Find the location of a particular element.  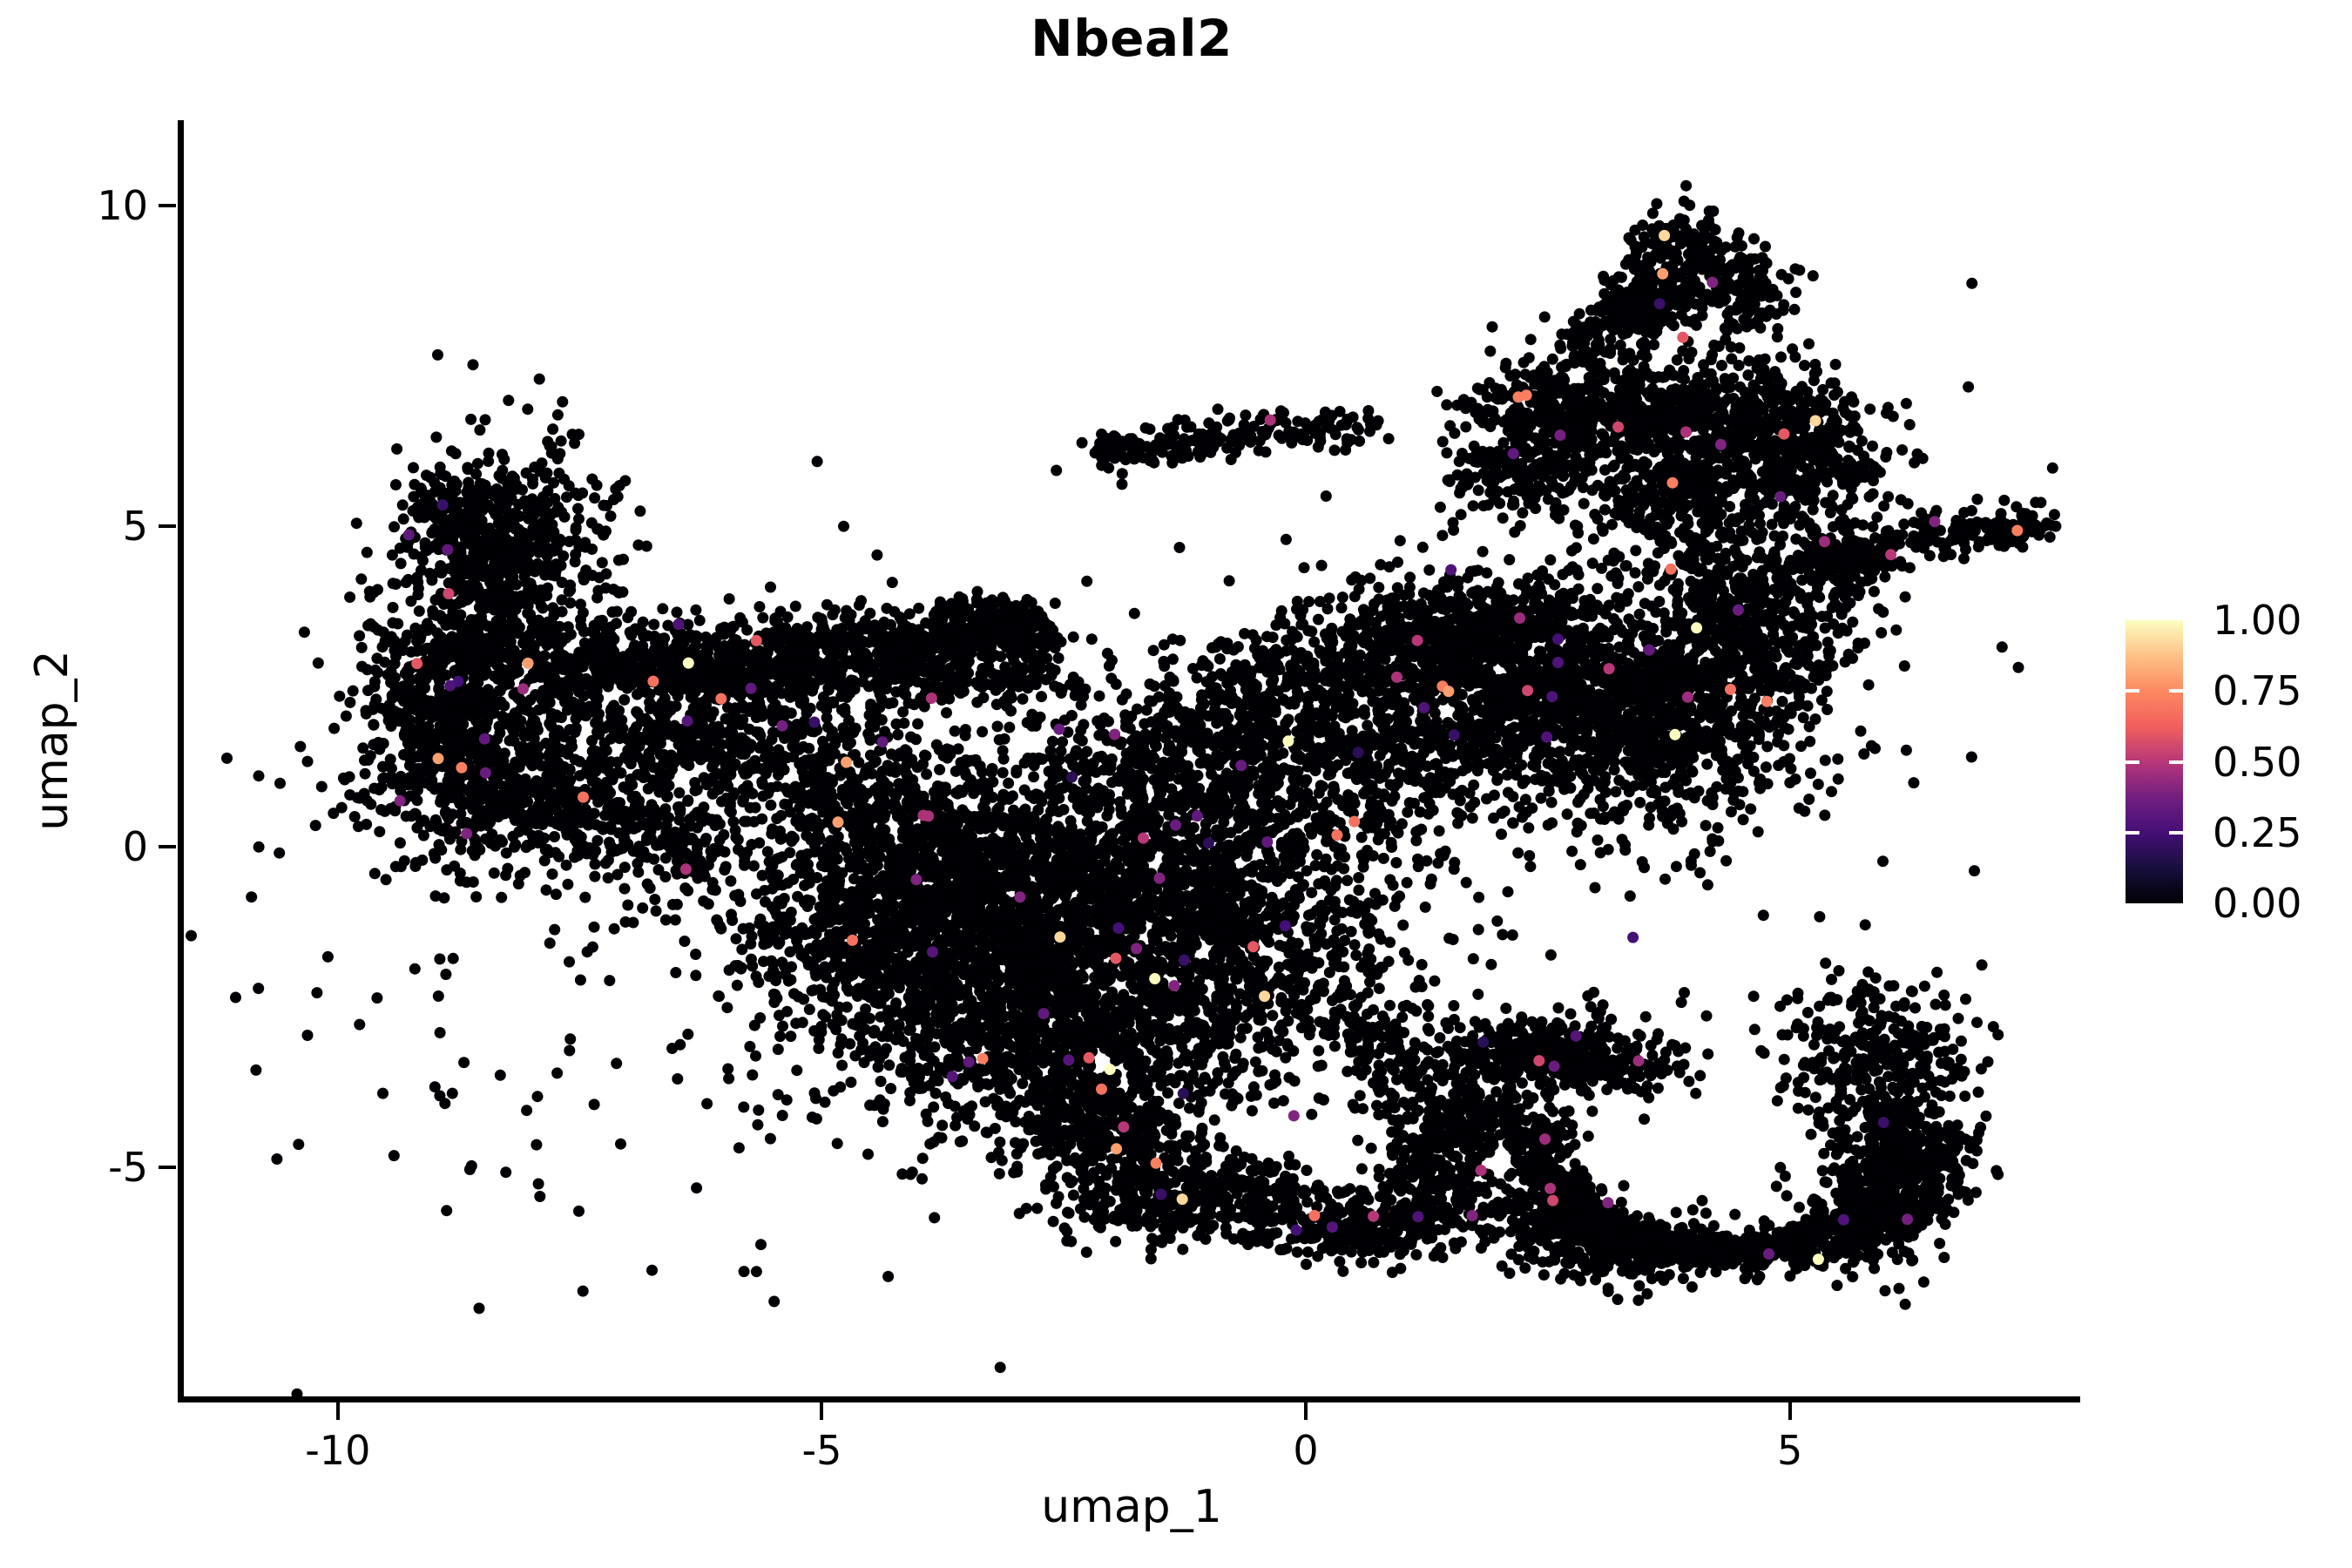

page-title: Nbeal2 is located at coordinates (1132, 38).